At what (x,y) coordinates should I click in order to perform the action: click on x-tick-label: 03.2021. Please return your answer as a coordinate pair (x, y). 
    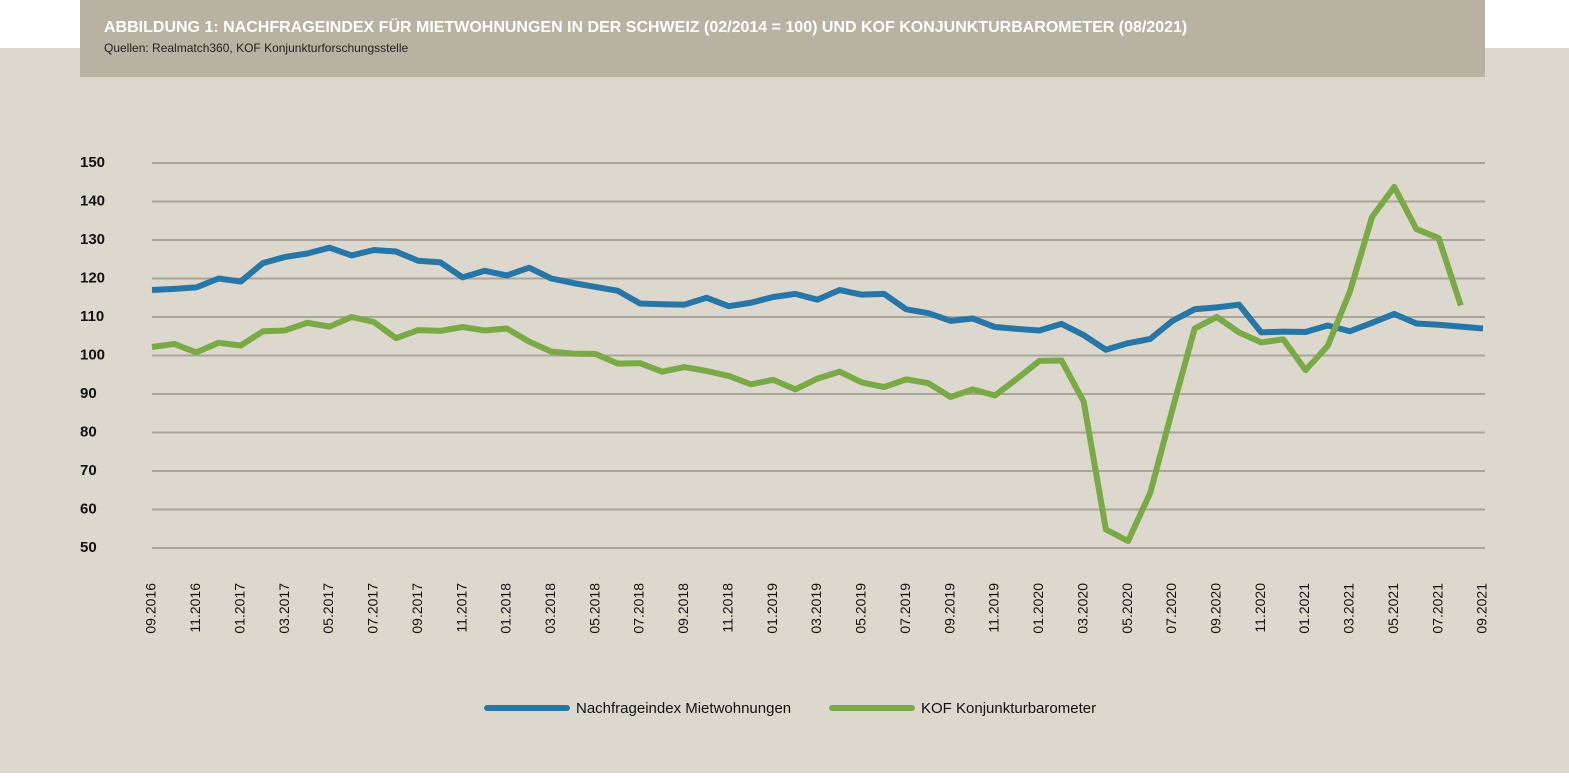
    Looking at the image, I should click on (1349, 608).